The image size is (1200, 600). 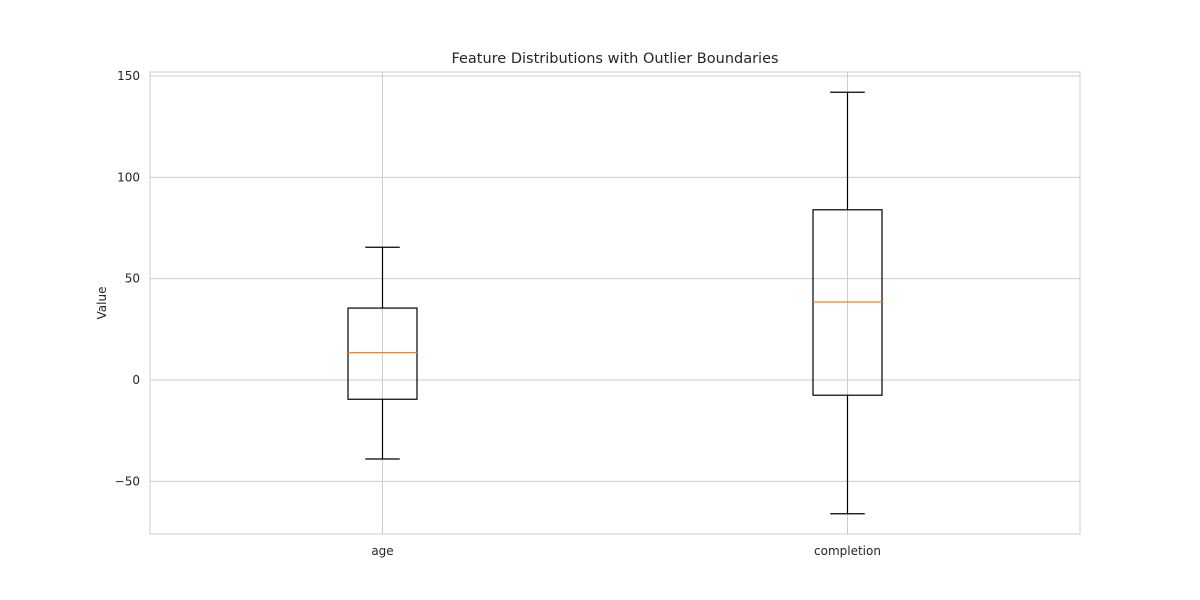 I want to click on box-iqr, so click(x=382, y=353).